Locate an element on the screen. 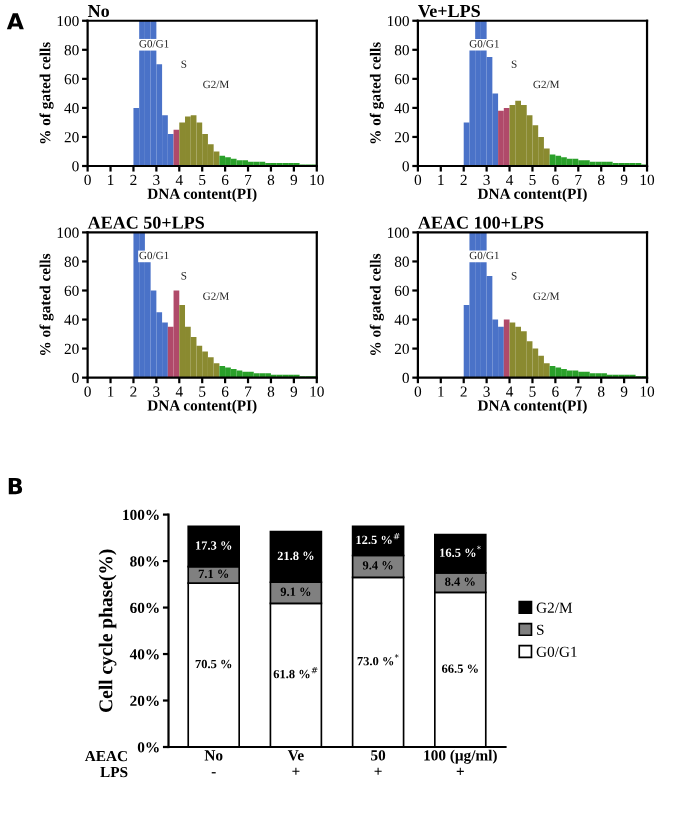 This screenshot has height=830, width=674. chart-title: AEAC 100+LPS is located at coordinates (481, 222).